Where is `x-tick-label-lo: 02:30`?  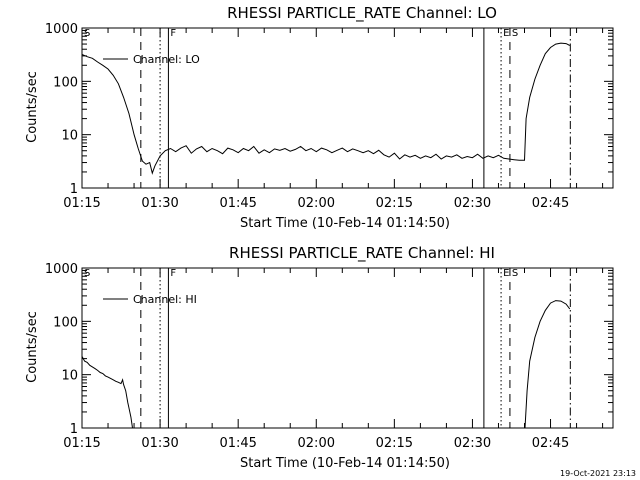 x-tick-label-lo: 02:30 is located at coordinates (472, 203).